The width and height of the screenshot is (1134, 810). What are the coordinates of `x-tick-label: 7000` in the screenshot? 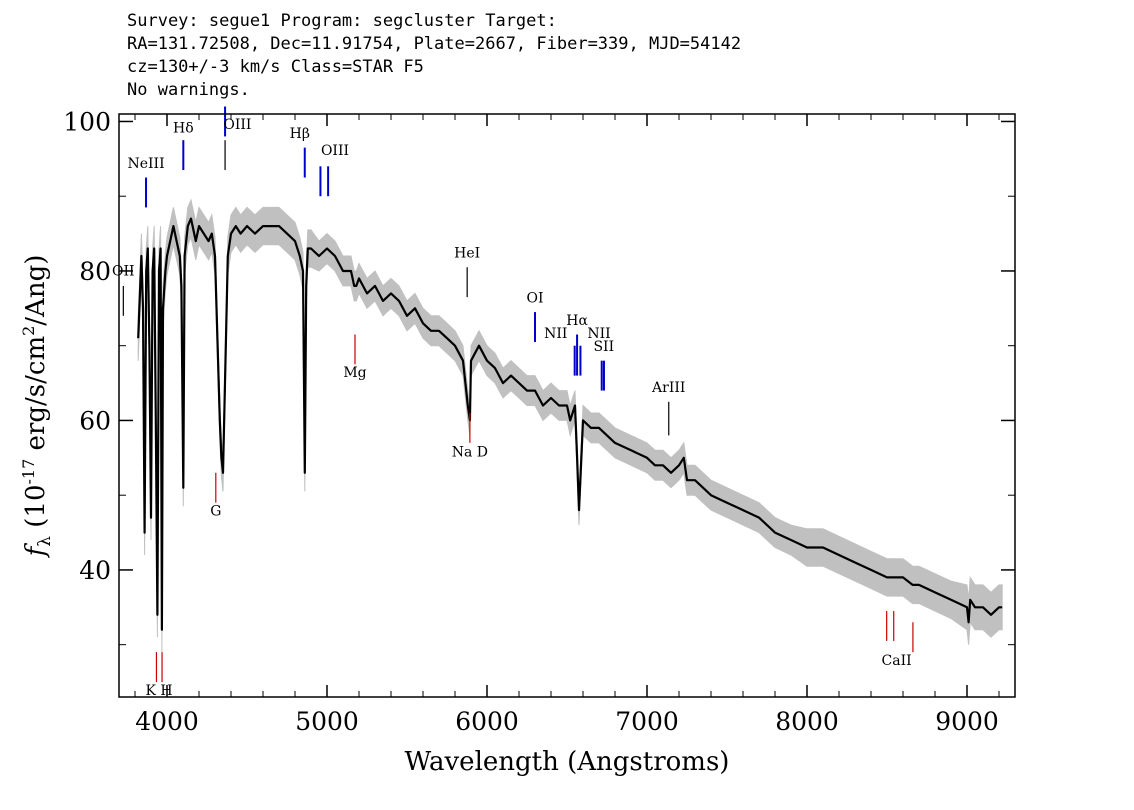 It's located at (647, 721).